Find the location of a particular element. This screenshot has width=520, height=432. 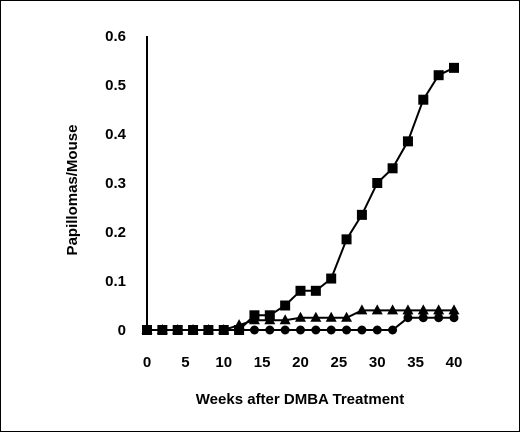

y-tick-label: 0.4 is located at coordinates (116, 134).